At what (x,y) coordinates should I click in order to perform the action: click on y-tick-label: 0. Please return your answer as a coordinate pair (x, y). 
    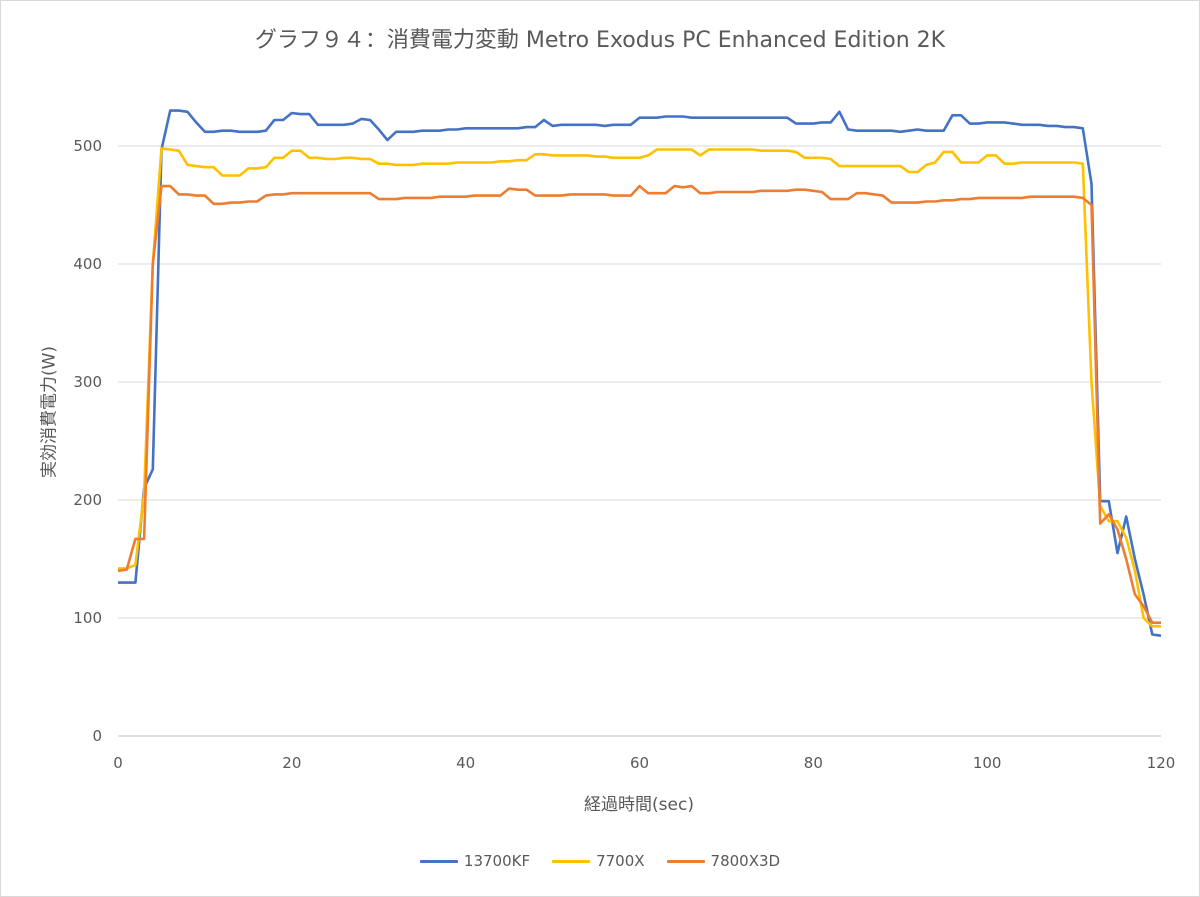
    Looking at the image, I should click on (97, 736).